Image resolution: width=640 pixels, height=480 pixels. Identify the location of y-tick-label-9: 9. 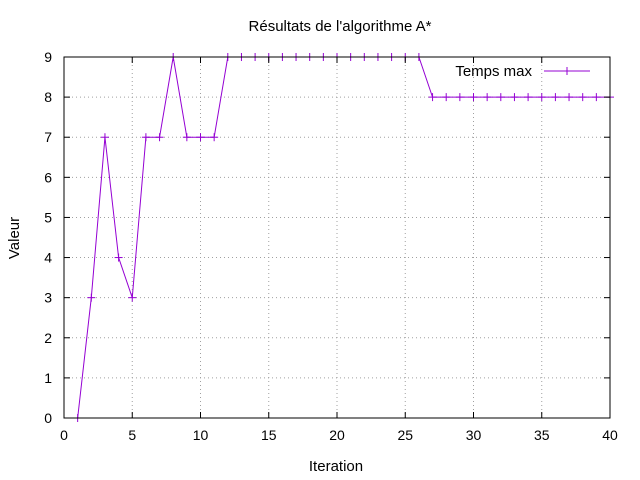
(48, 57).